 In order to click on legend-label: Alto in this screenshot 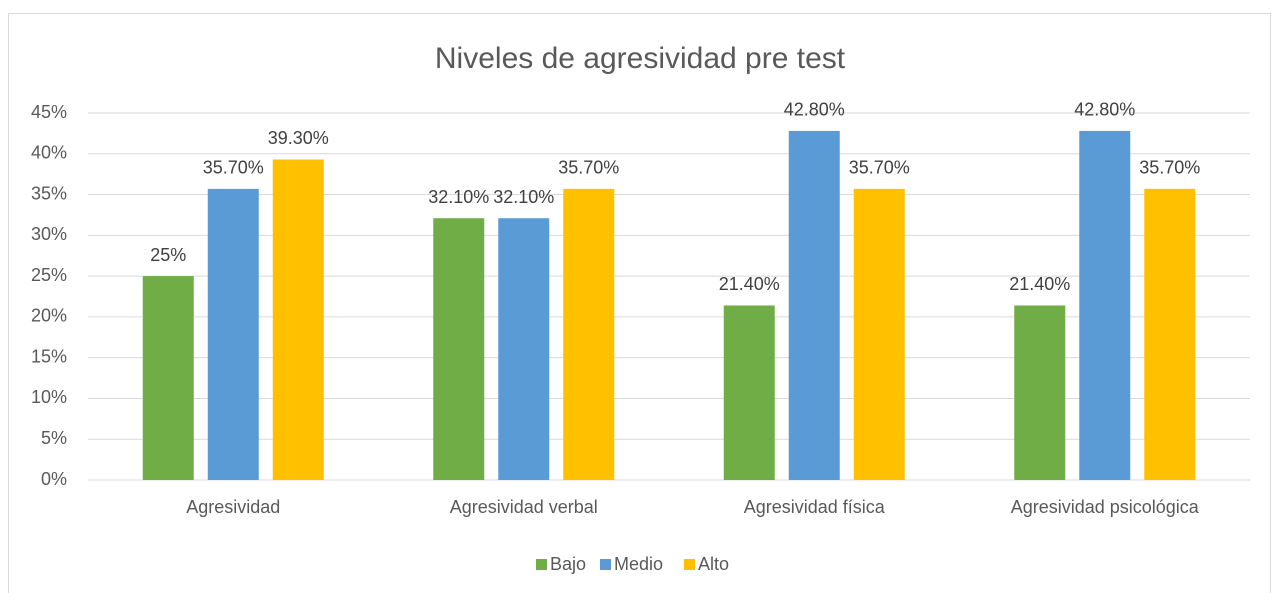, I will do `click(713, 564)`.